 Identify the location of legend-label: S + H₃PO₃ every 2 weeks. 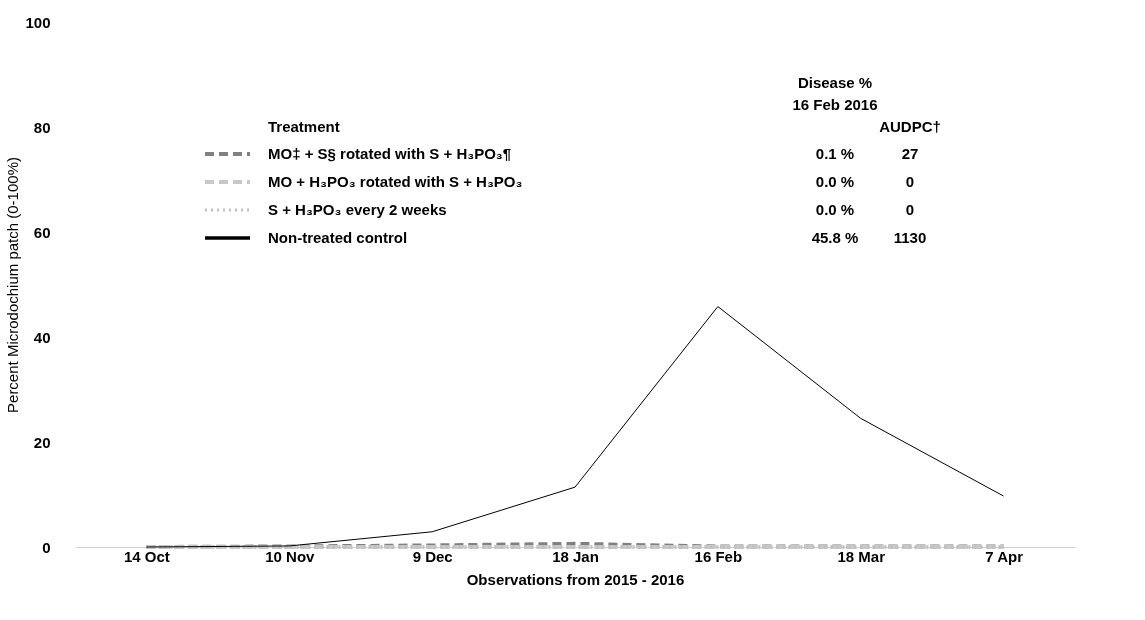
(357, 209).